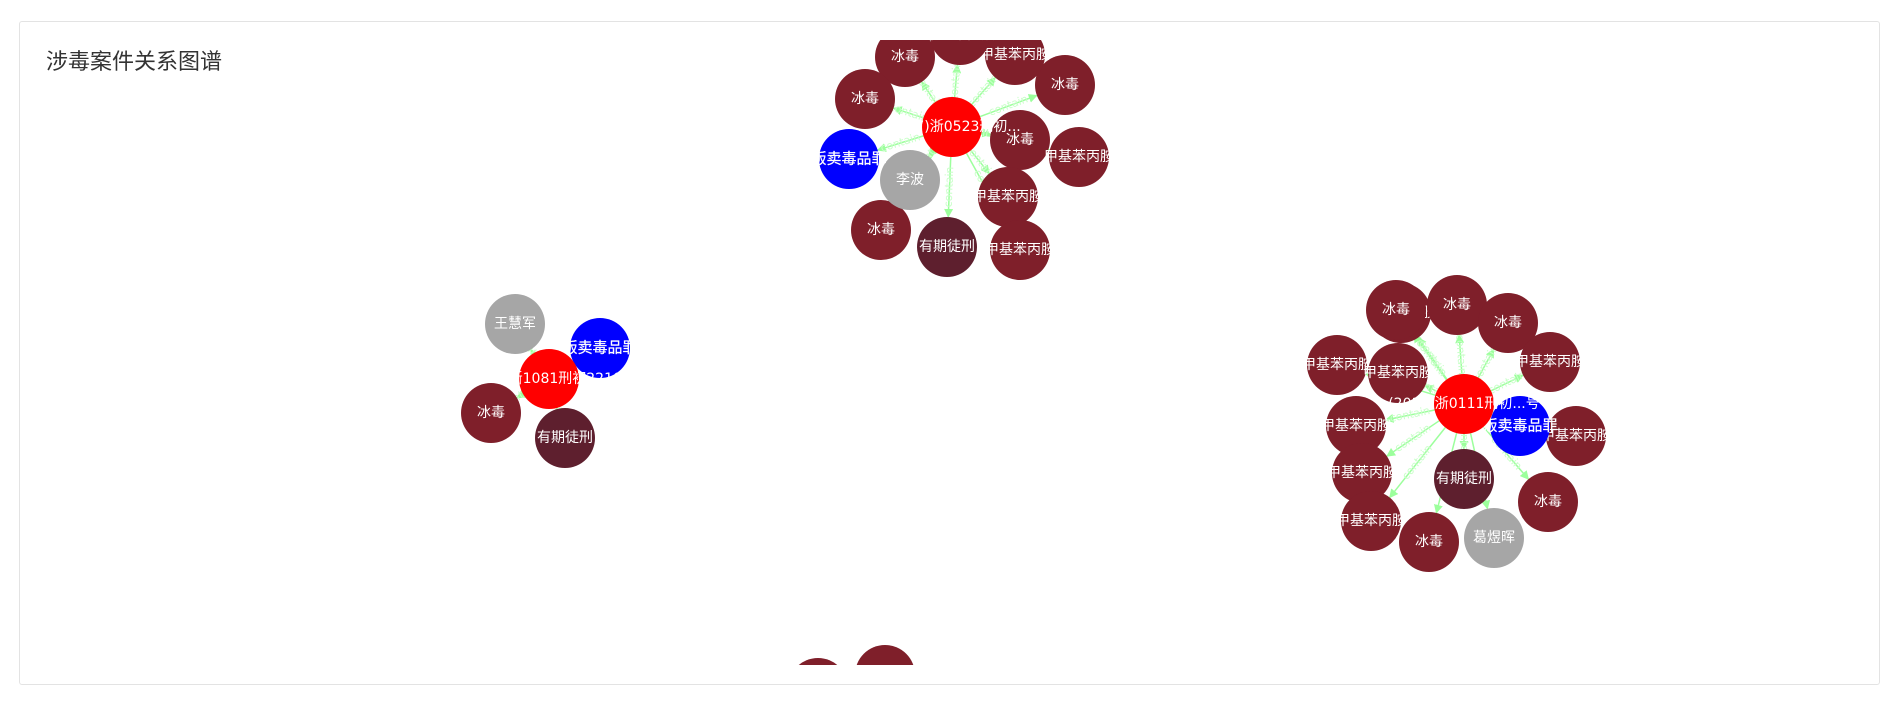 Image resolution: width=1891 pixels, height=713 pixels. I want to click on penalty-node-1-circle, so click(565, 438).